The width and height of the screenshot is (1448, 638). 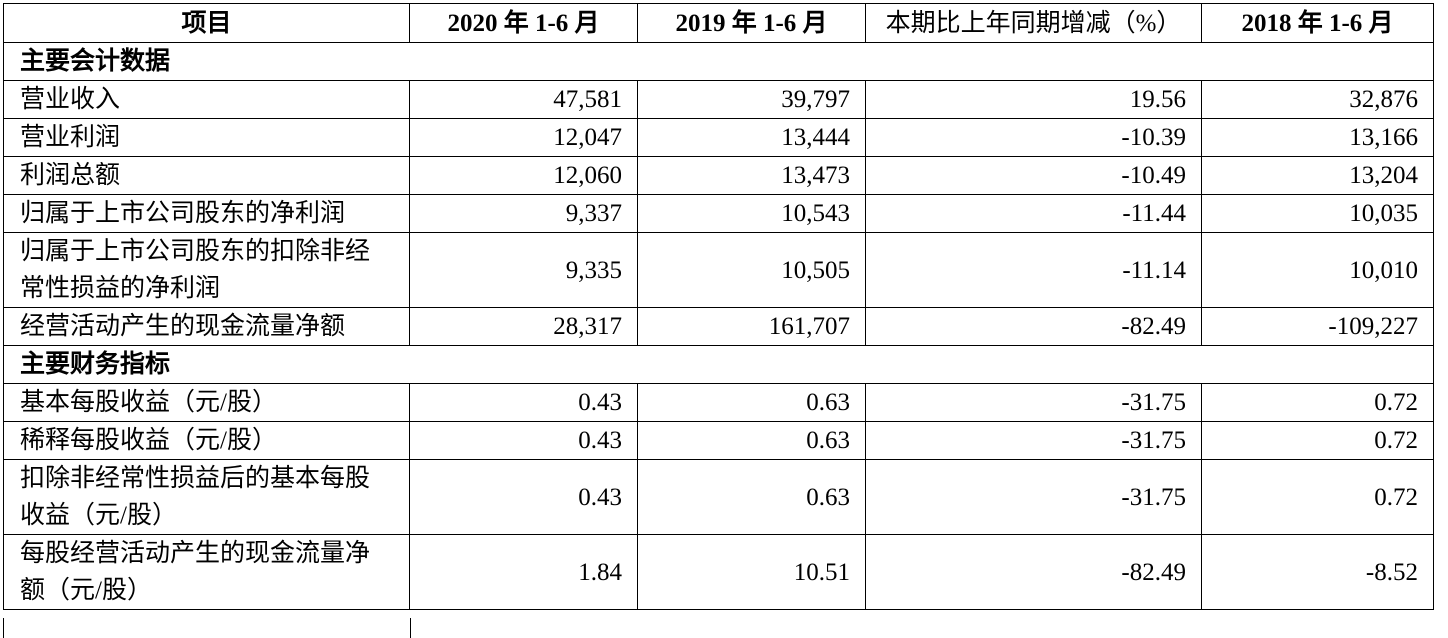 What do you see at coordinates (206, 23) in the screenshot?
I see `header-item: 项目` at bounding box center [206, 23].